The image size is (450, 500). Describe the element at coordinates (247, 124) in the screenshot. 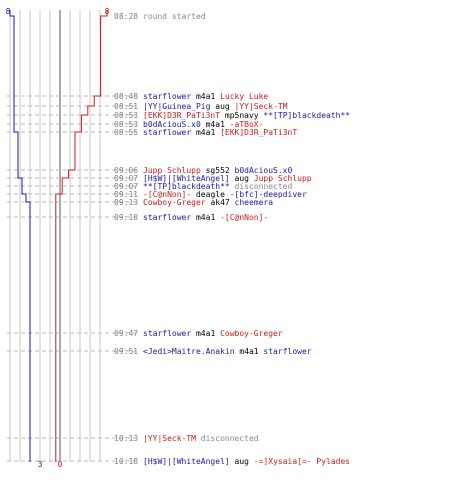

I see `player-name: -aTBoX-` at that location.